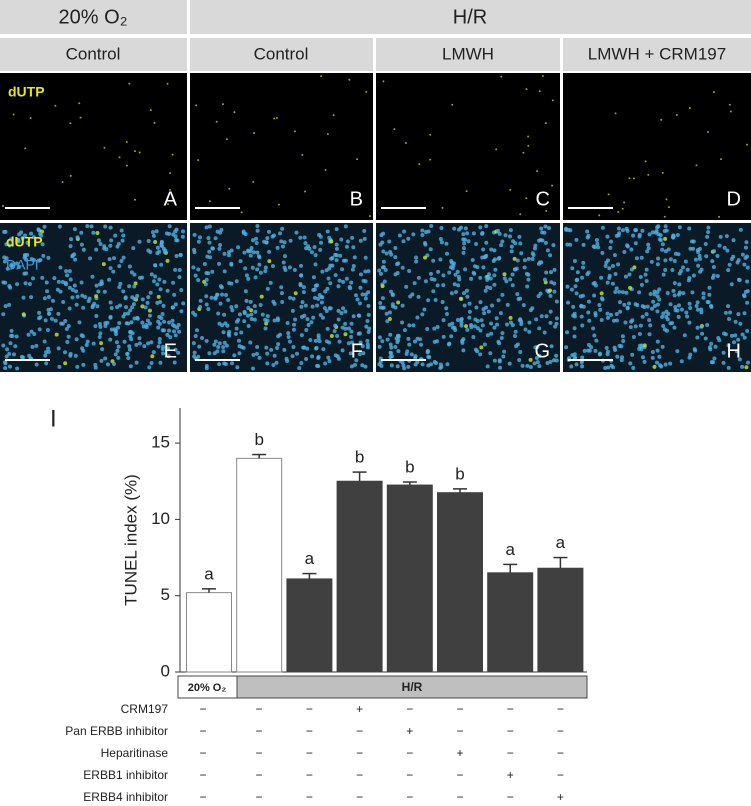  I want to click on condition-sign: −, so click(459, 775).